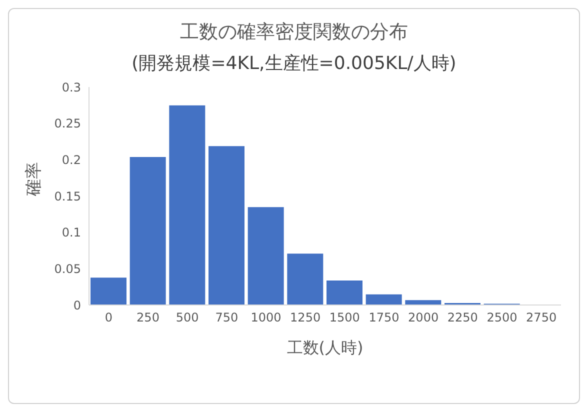 This screenshot has height=410, width=586. What do you see at coordinates (71, 159) in the screenshot?
I see `y-tick-label: 0.2` at bounding box center [71, 159].